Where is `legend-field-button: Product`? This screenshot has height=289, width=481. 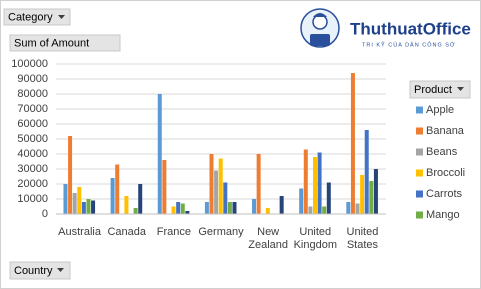
legend-field-button: Product is located at coordinates (440, 89).